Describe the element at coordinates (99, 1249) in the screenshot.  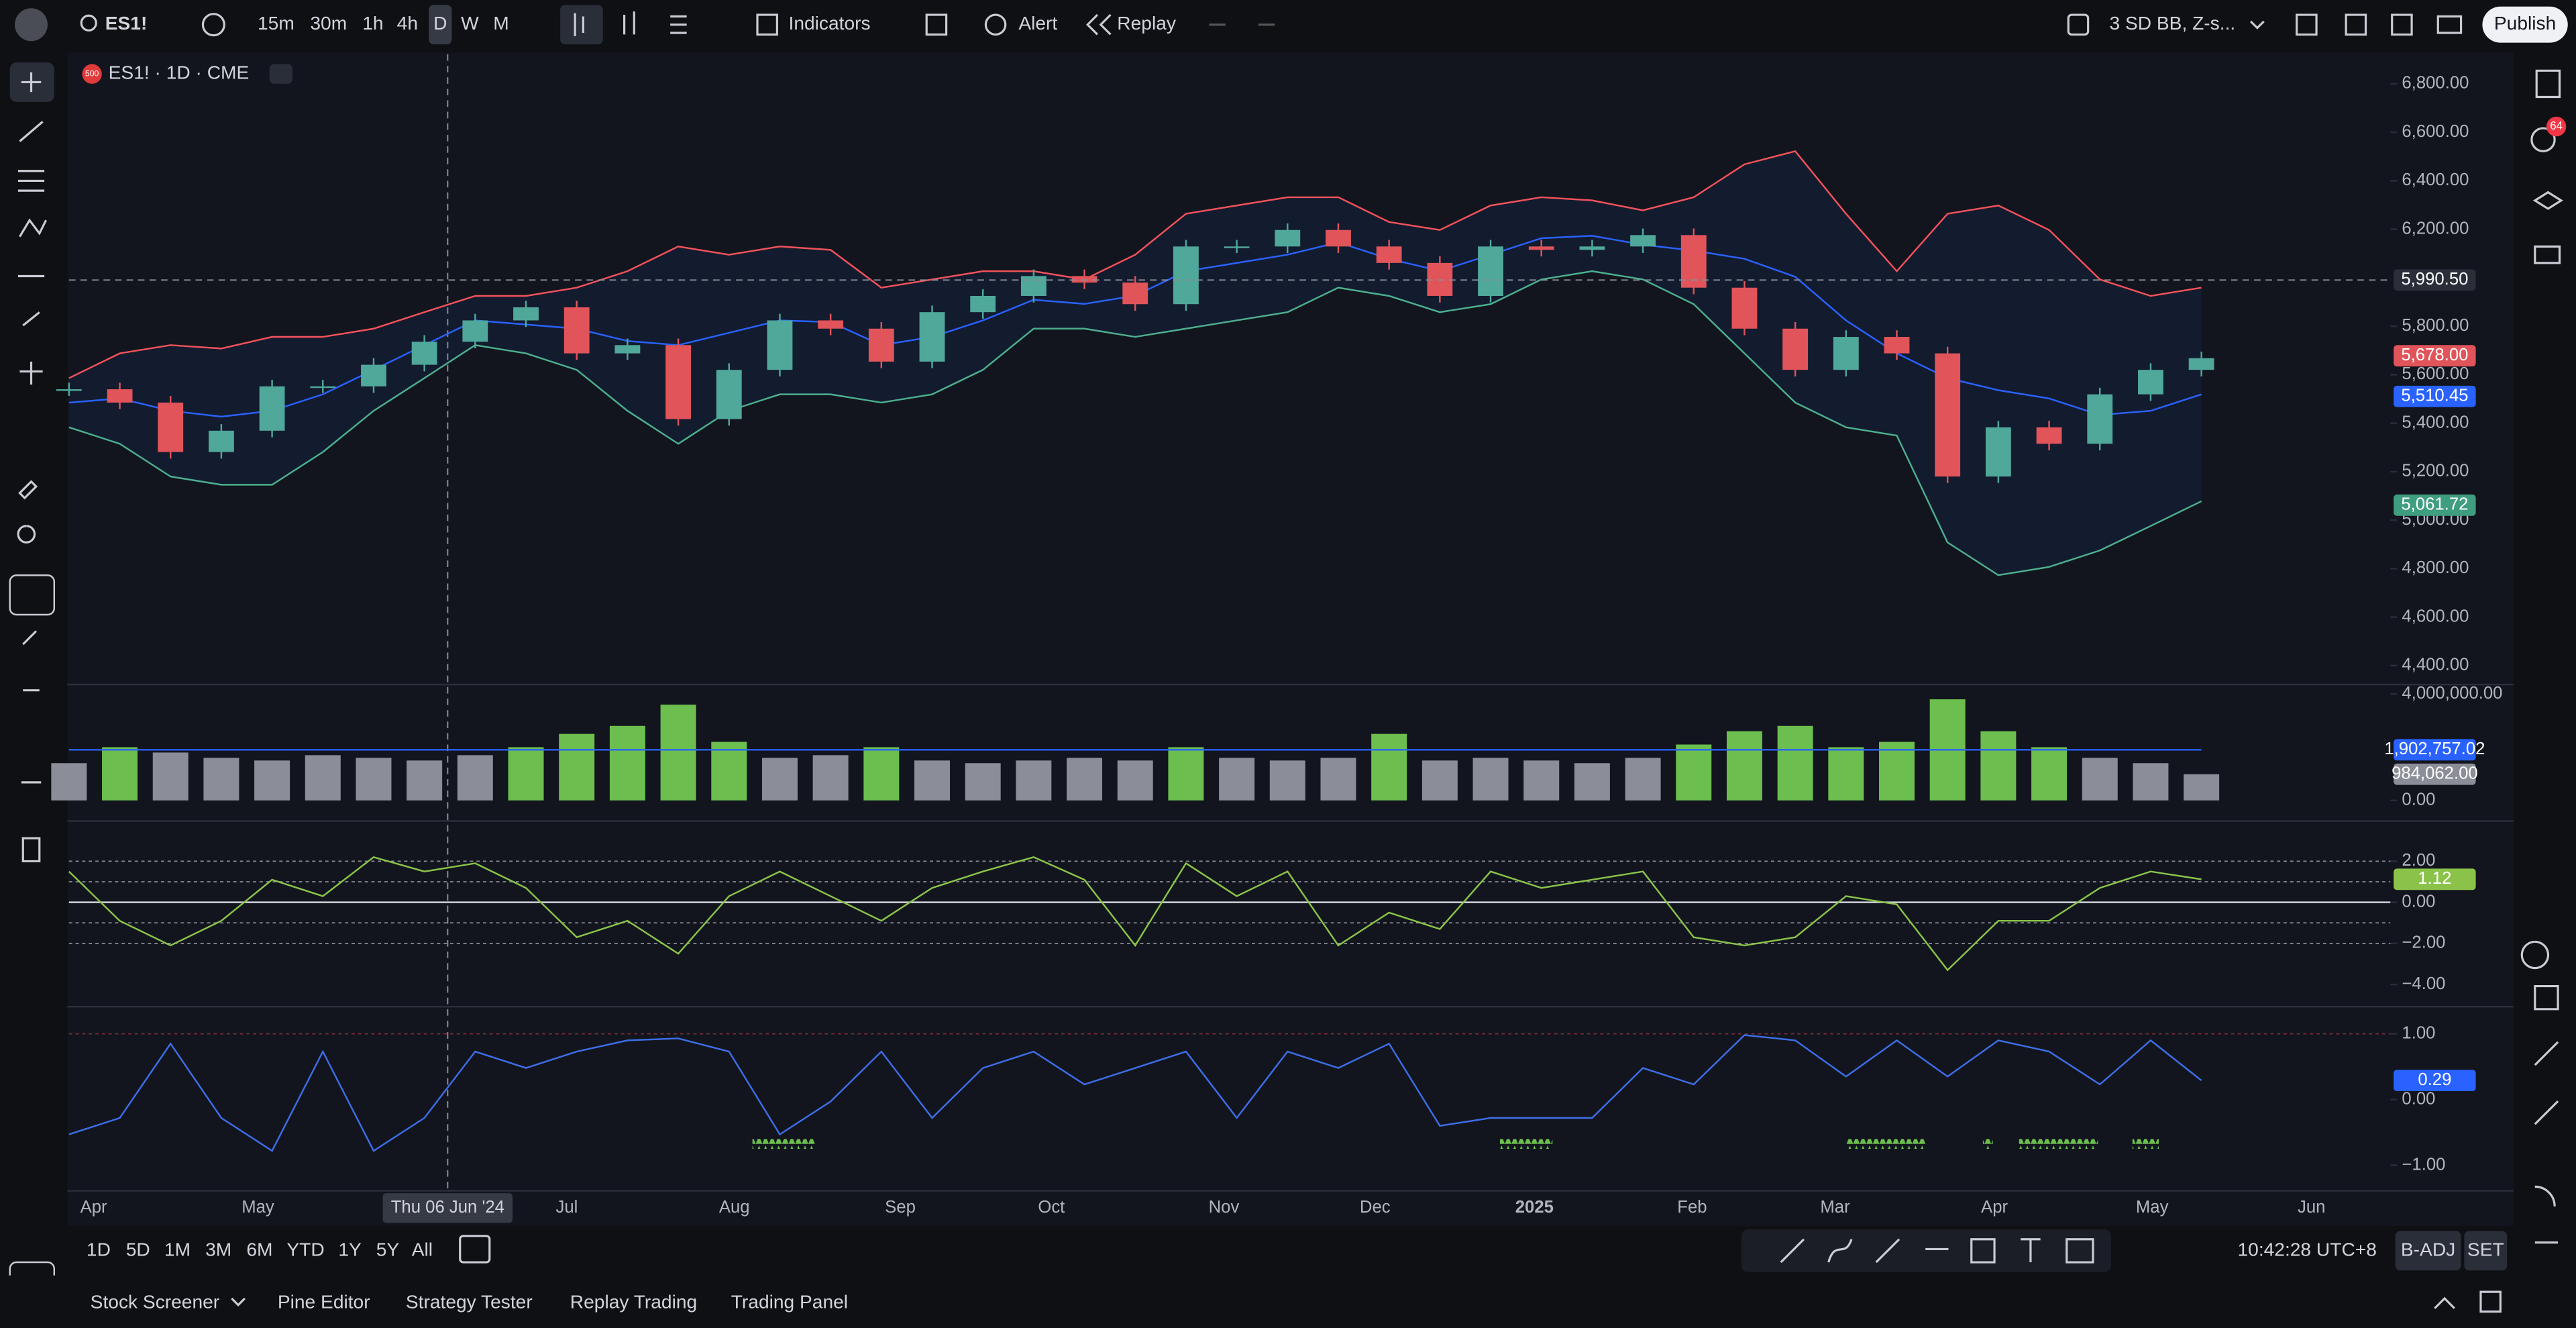
I see `range-button: 1D` at that location.